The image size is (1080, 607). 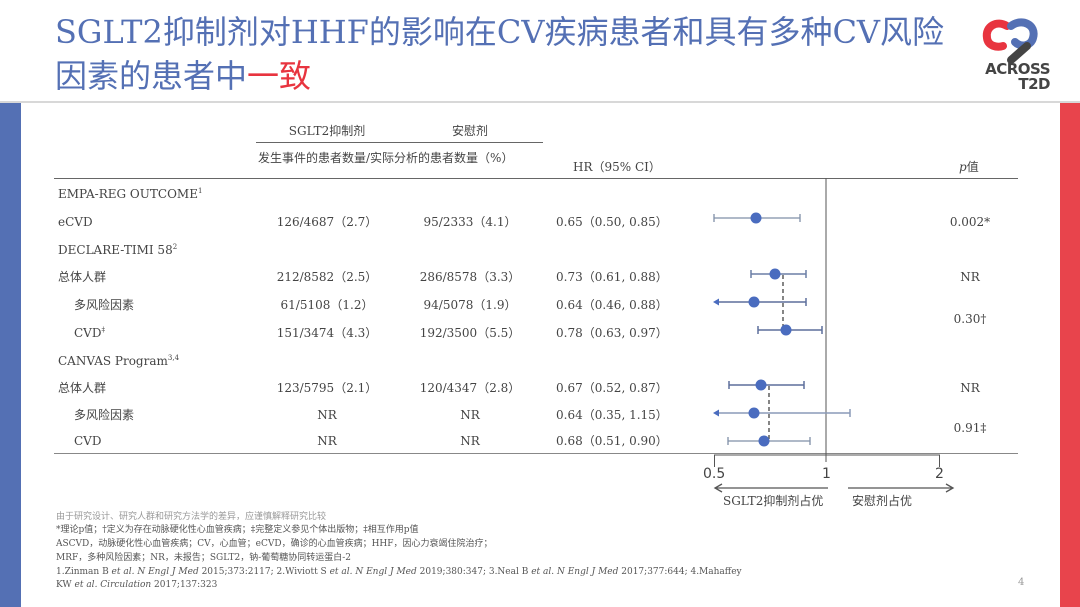 What do you see at coordinates (327, 222) in the screenshot?
I see `row-sglt2: 126/4687（2.7）` at bounding box center [327, 222].